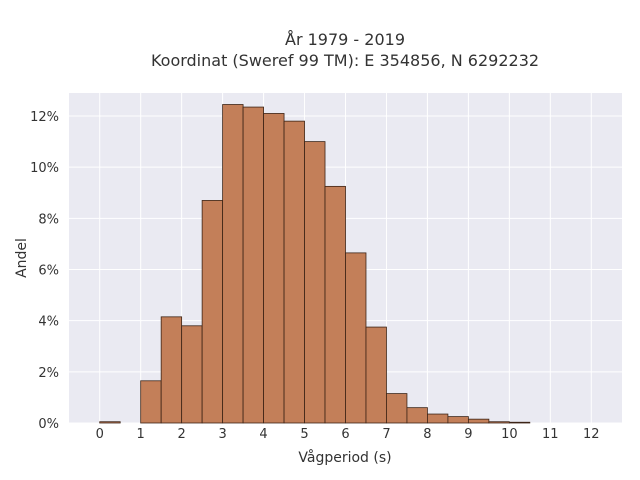  I want to click on x-tick-label: 3, so click(222, 434).